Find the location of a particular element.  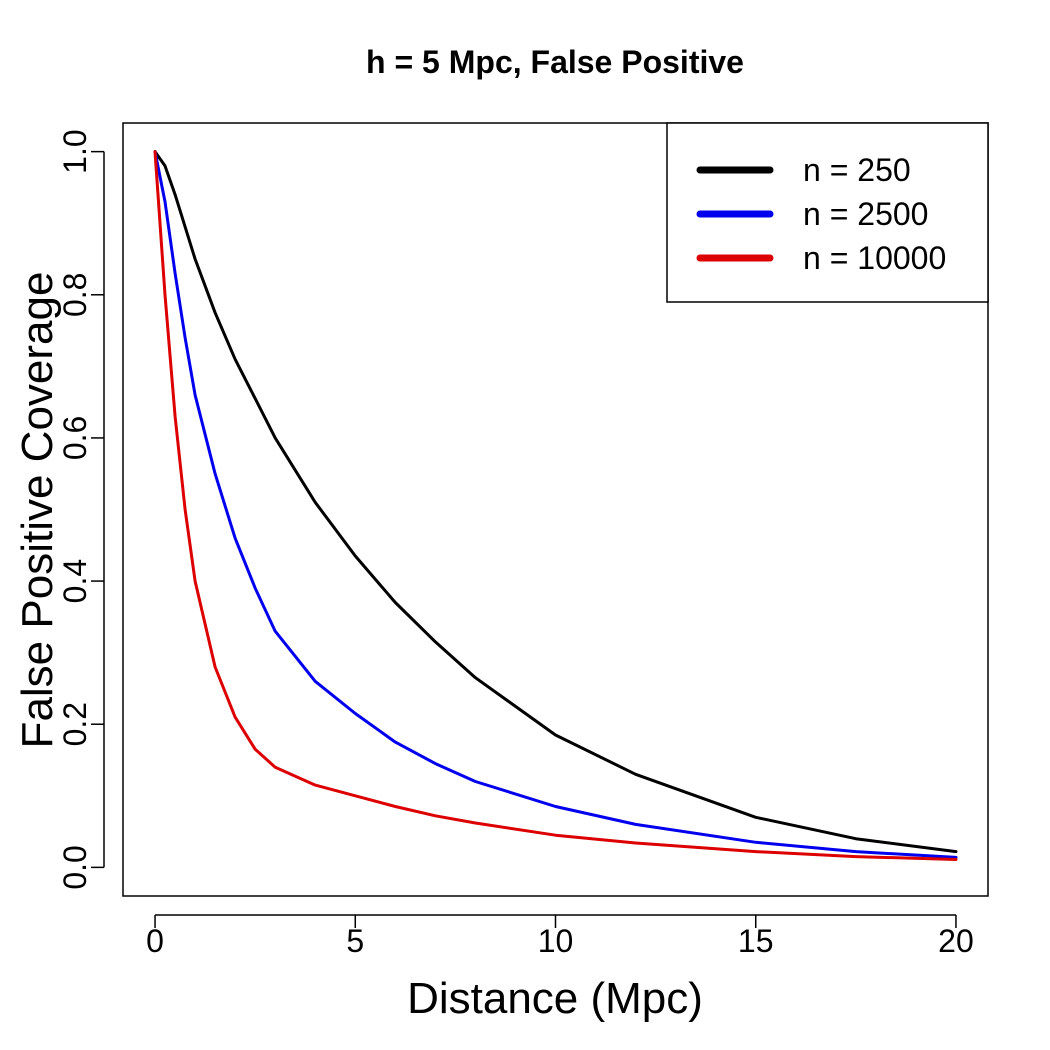

x-axis-label: Distance (Mpc) is located at coordinates (555, 998).